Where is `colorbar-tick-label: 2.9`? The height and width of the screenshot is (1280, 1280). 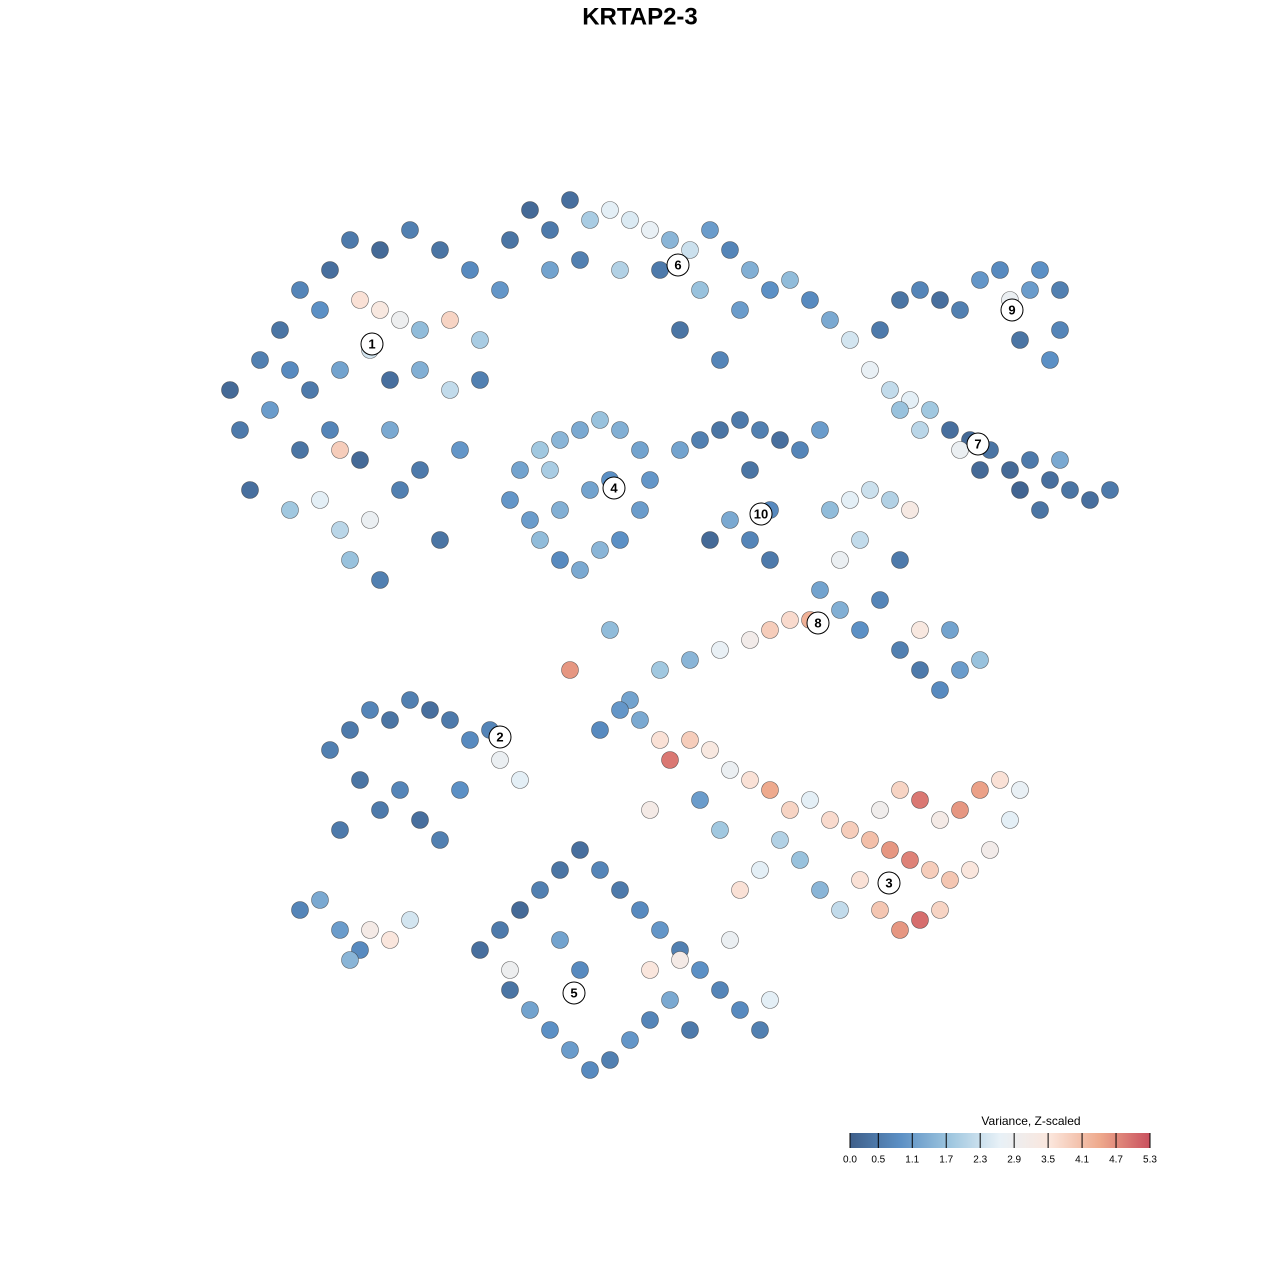 colorbar-tick-label: 2.9 is located at coordinates (1014, 1160).